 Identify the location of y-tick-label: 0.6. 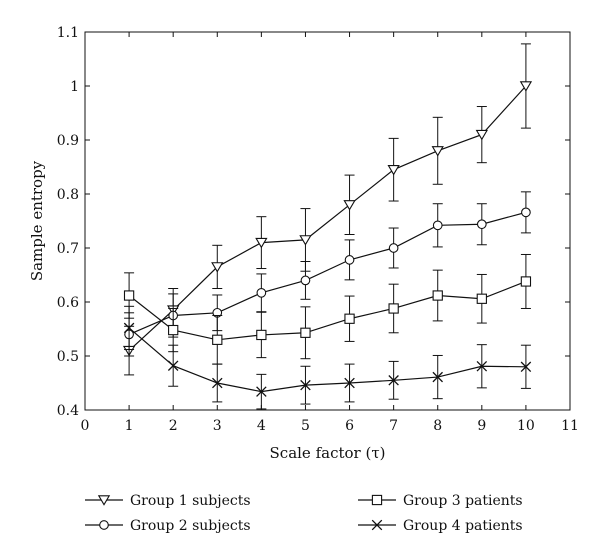
(68, 303).